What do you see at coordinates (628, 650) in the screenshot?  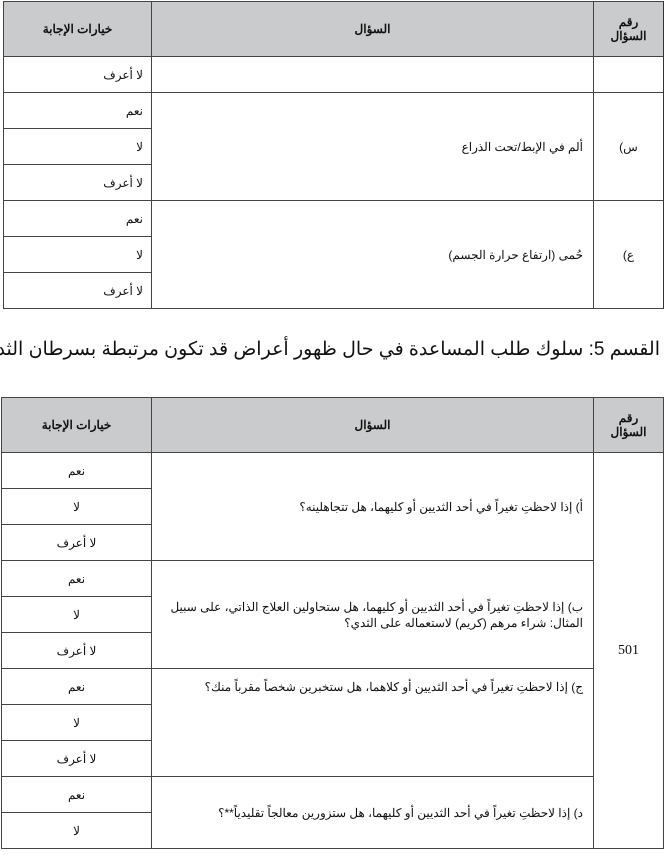 I see `question-number: 501` at bounding box center [628, 650].